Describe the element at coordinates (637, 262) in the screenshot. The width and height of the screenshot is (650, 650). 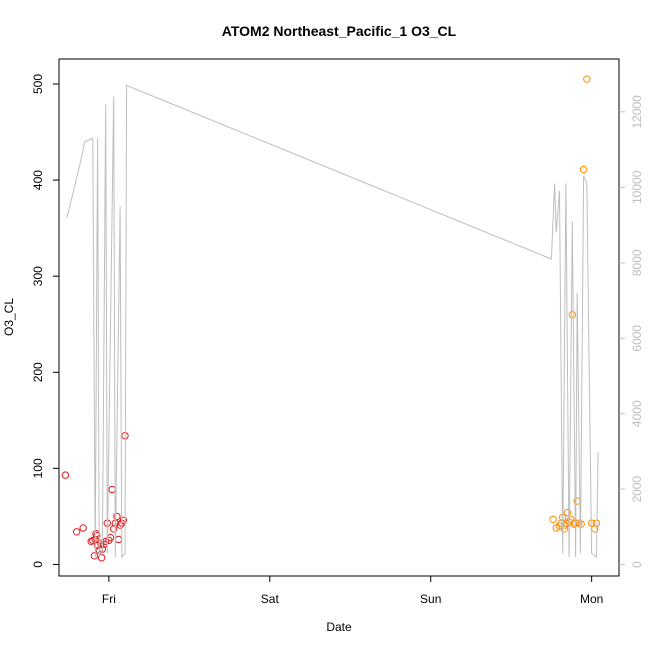
I see `y2-tick-label-4: 8000` at that location.